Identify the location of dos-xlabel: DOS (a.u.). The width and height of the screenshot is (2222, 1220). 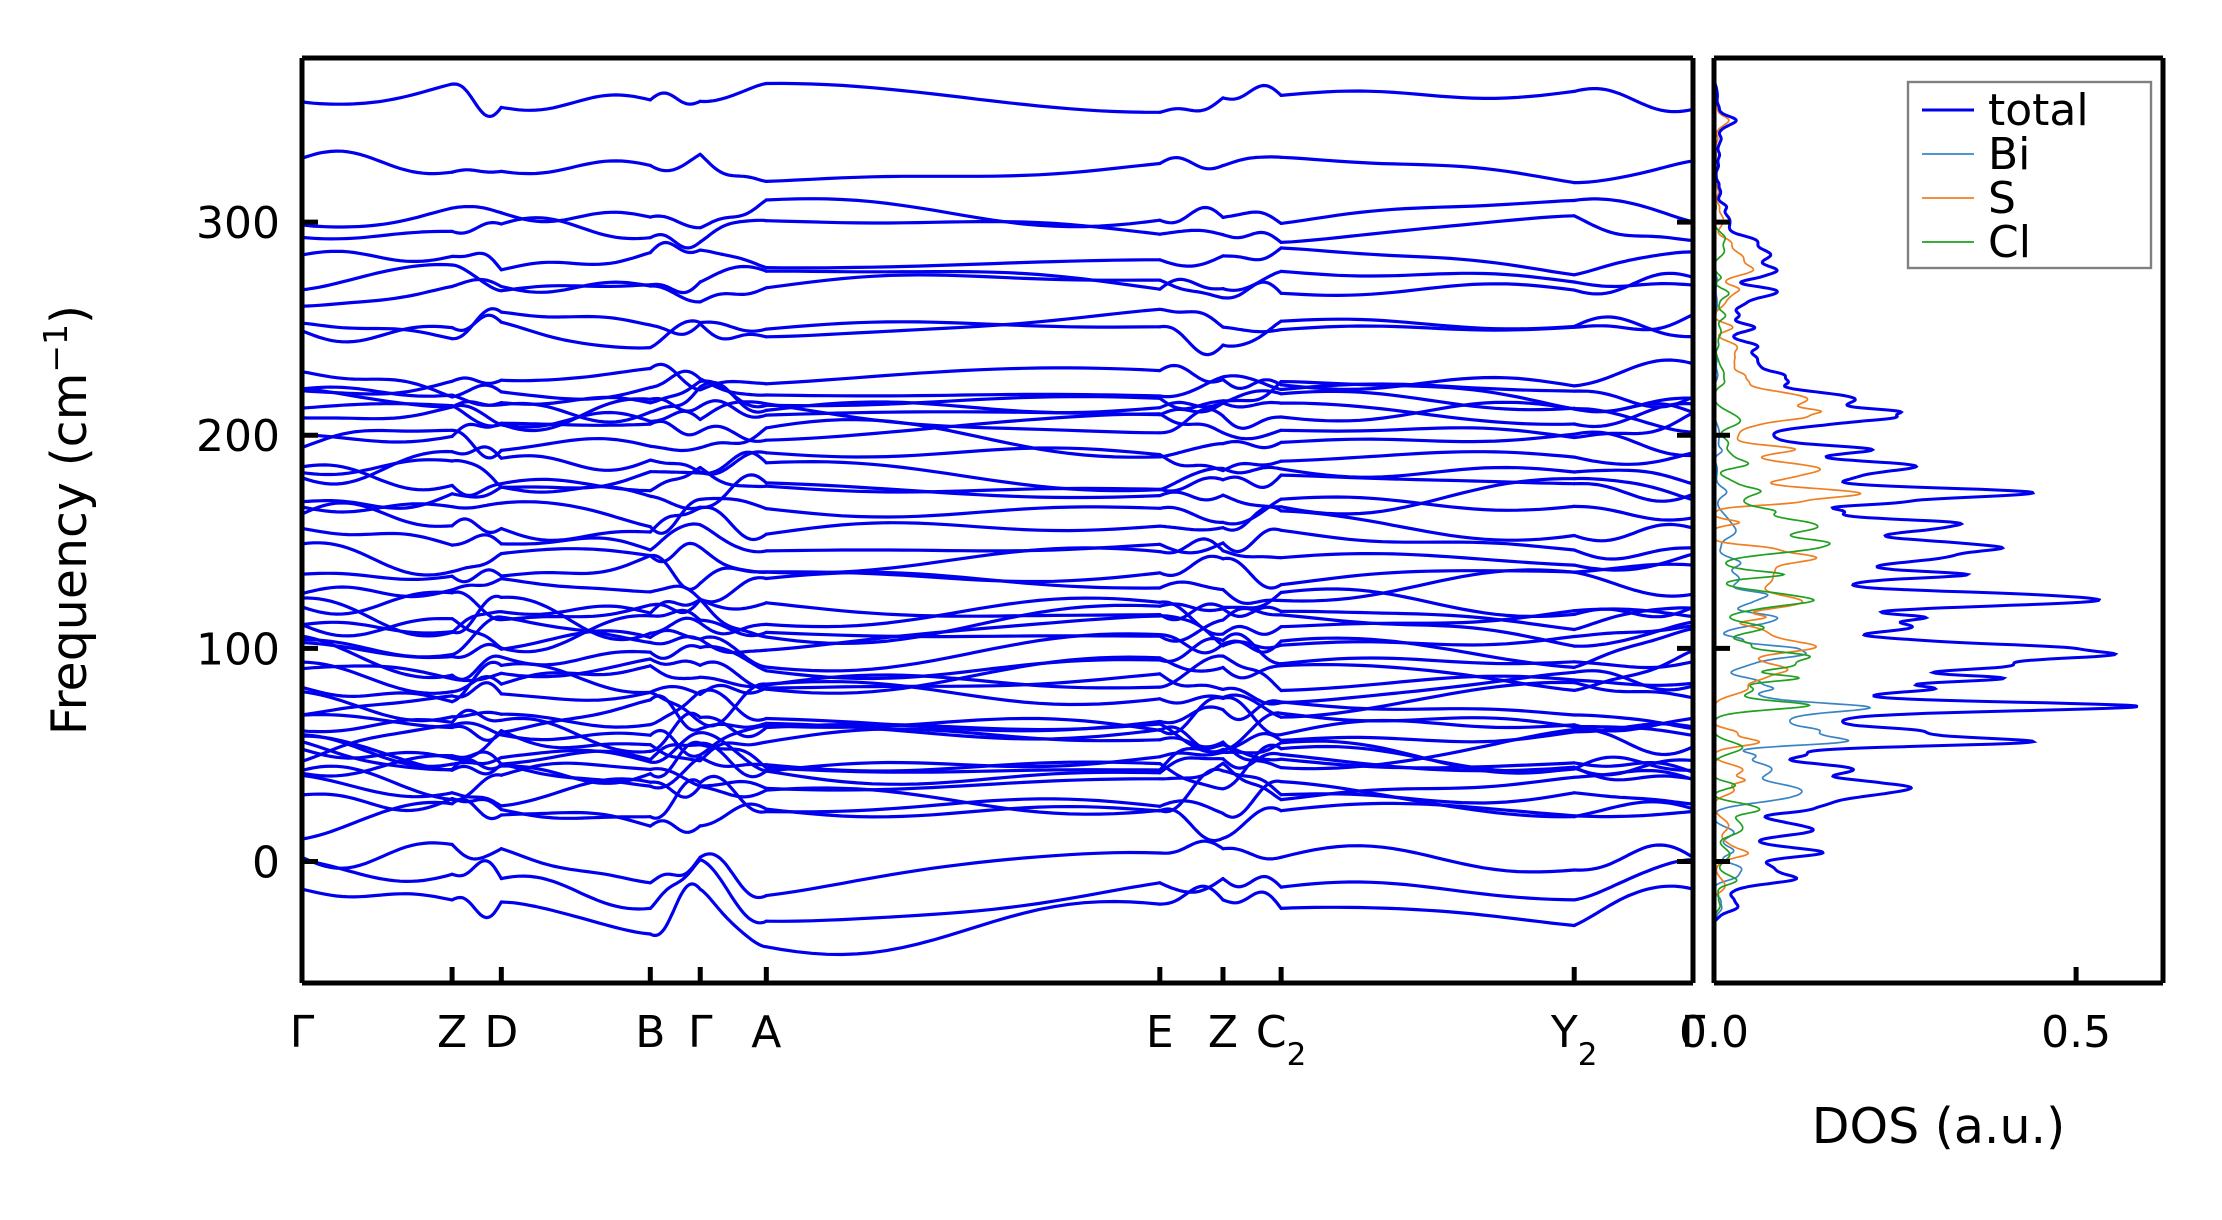
(1938, 1126).